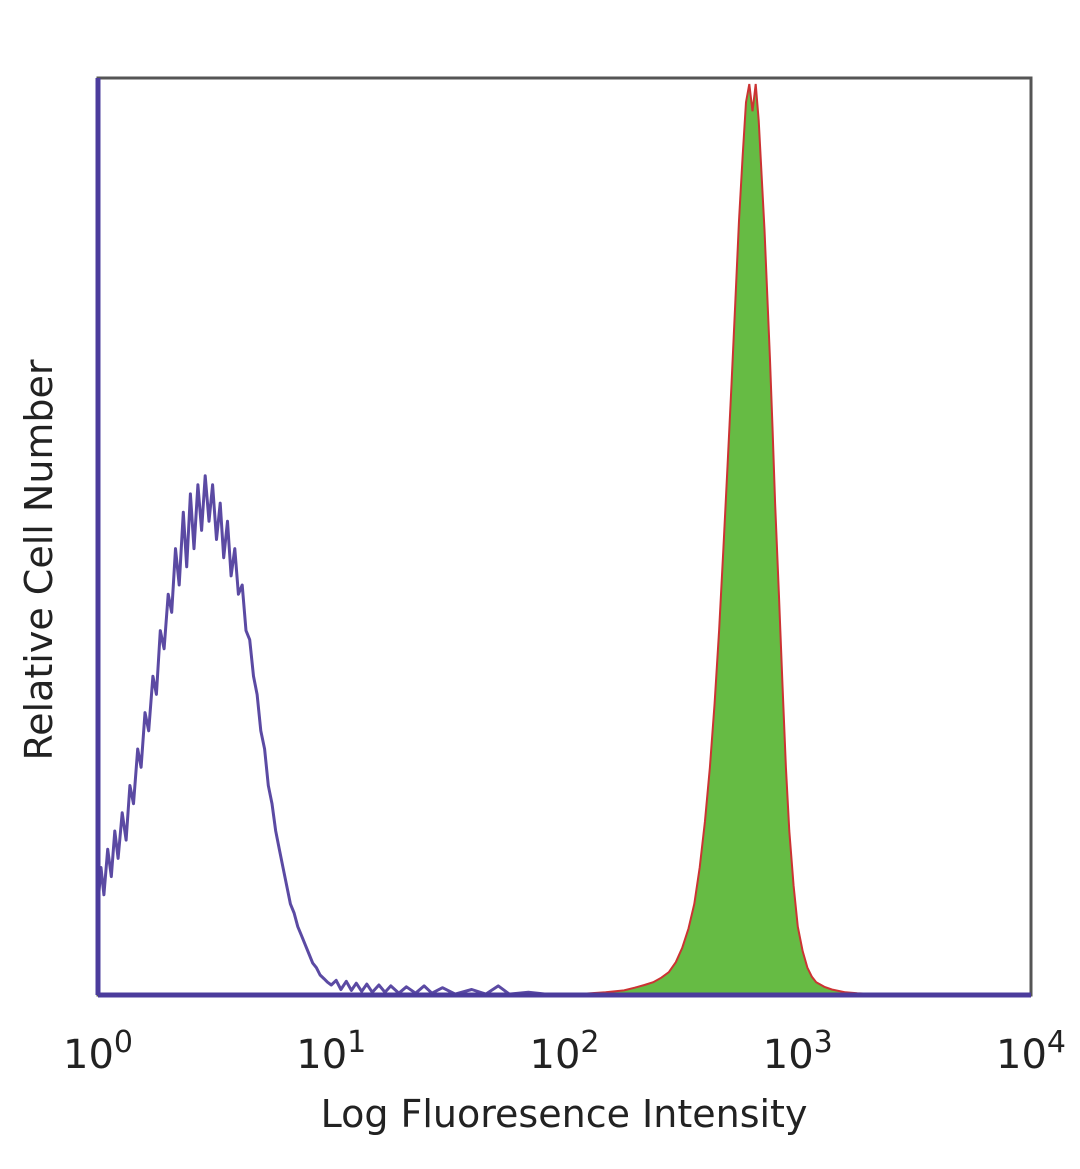 This screenshot has width=1080, height=1169. I want to click on x-axis-title: Log Fluoresence Intensity, so click(564, 1114).